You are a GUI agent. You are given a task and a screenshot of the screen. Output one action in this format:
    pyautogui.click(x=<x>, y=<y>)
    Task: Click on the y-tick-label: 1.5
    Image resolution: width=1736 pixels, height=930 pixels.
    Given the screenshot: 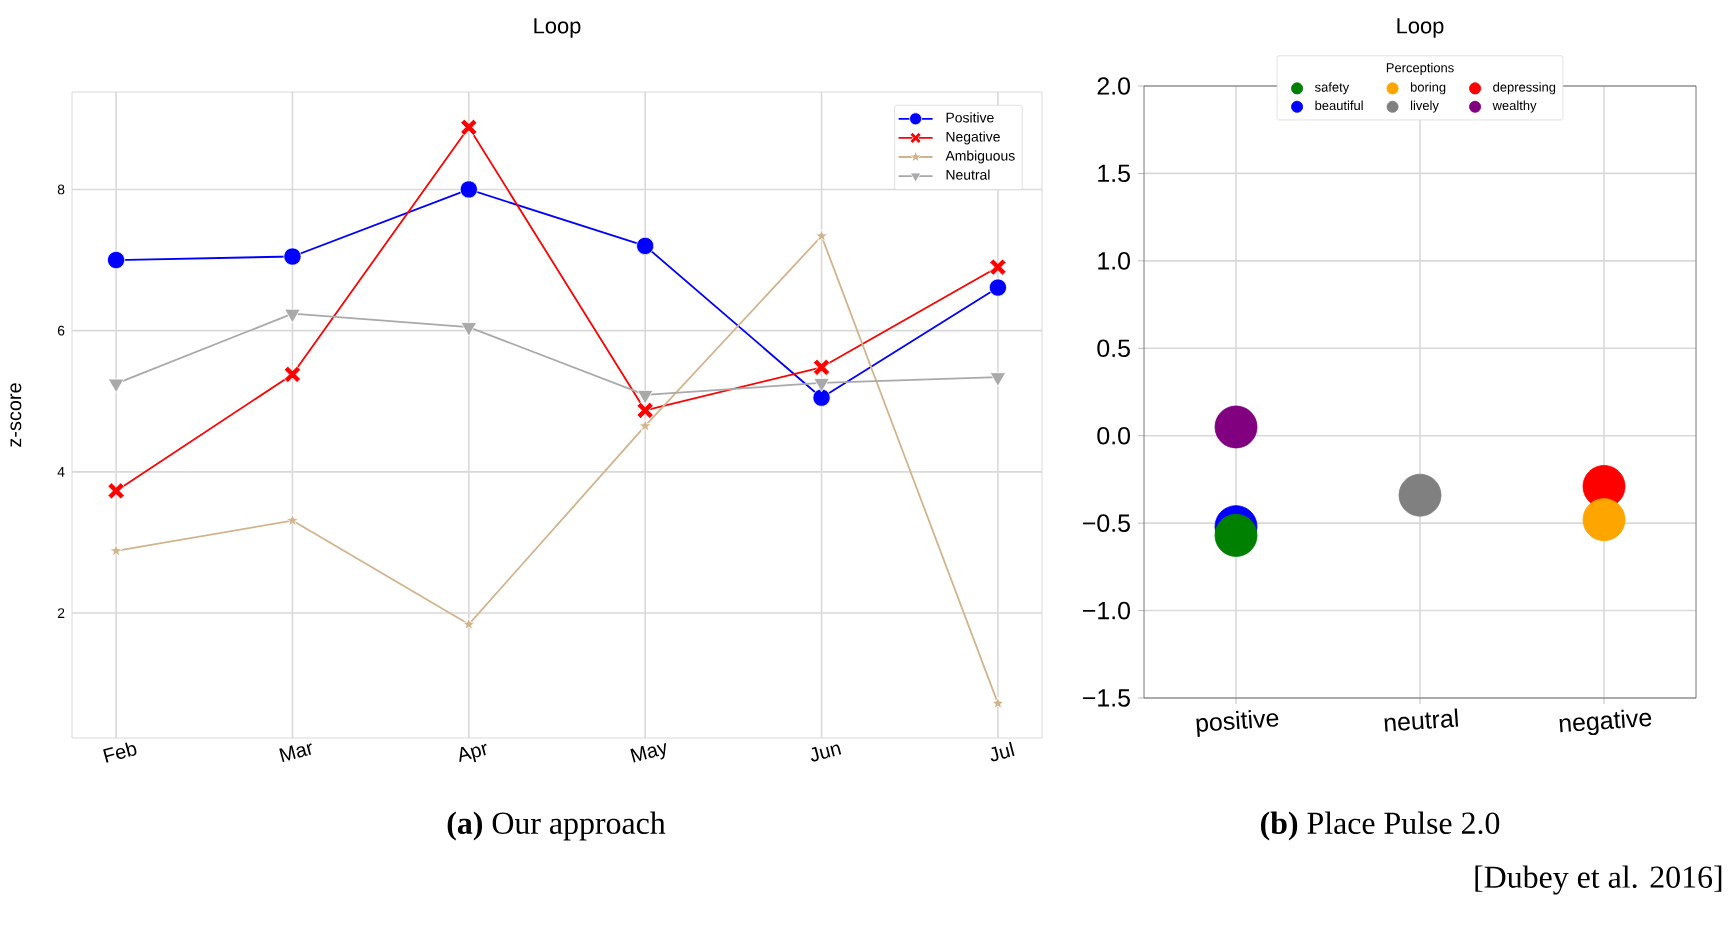 What is the action you would take?
    pyautogui.click(x=1114, y=173)
    